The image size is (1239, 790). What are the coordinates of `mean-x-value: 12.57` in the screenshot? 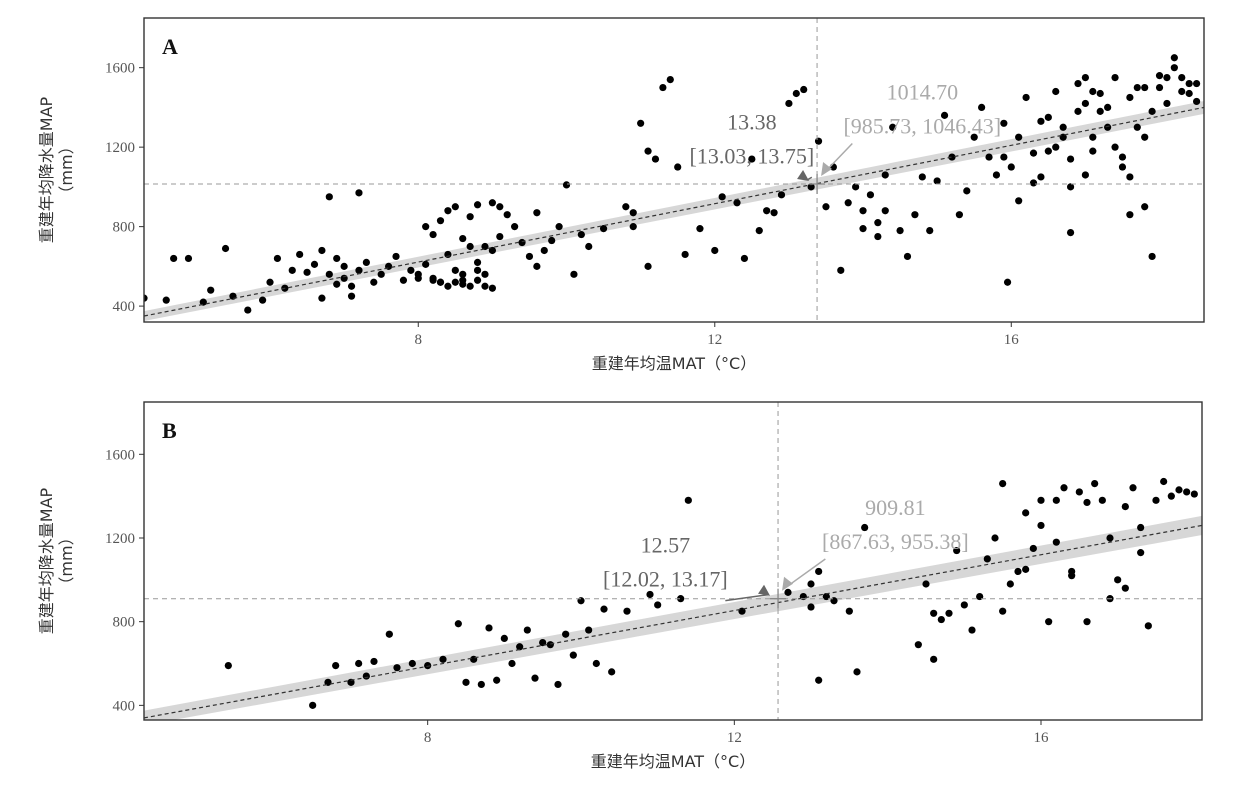 It's located at (666, 545).